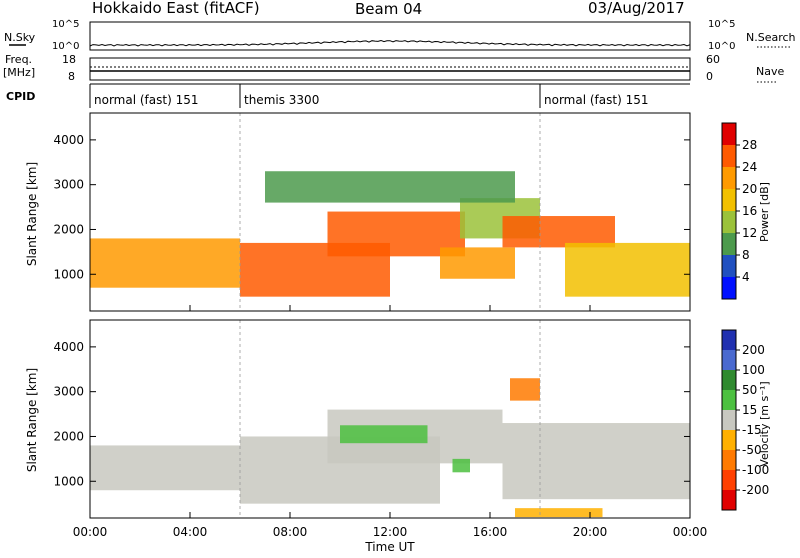  Describe the element at coordinates (713, 59) in the screenshot. I see `nave-tick-top: 60` at that location.